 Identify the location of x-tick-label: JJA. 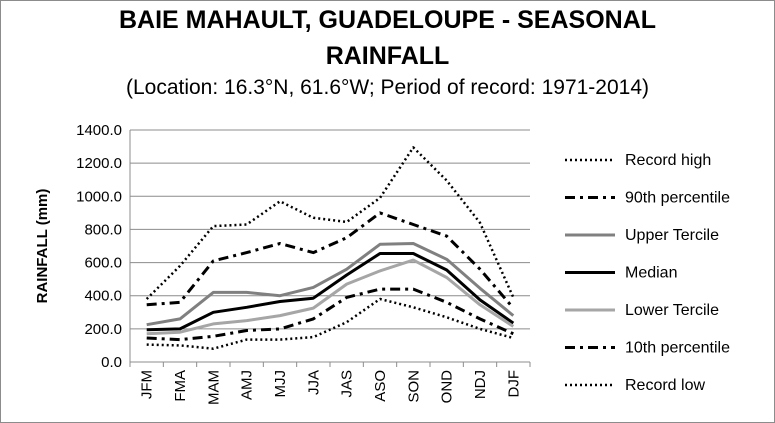
(313, 382).